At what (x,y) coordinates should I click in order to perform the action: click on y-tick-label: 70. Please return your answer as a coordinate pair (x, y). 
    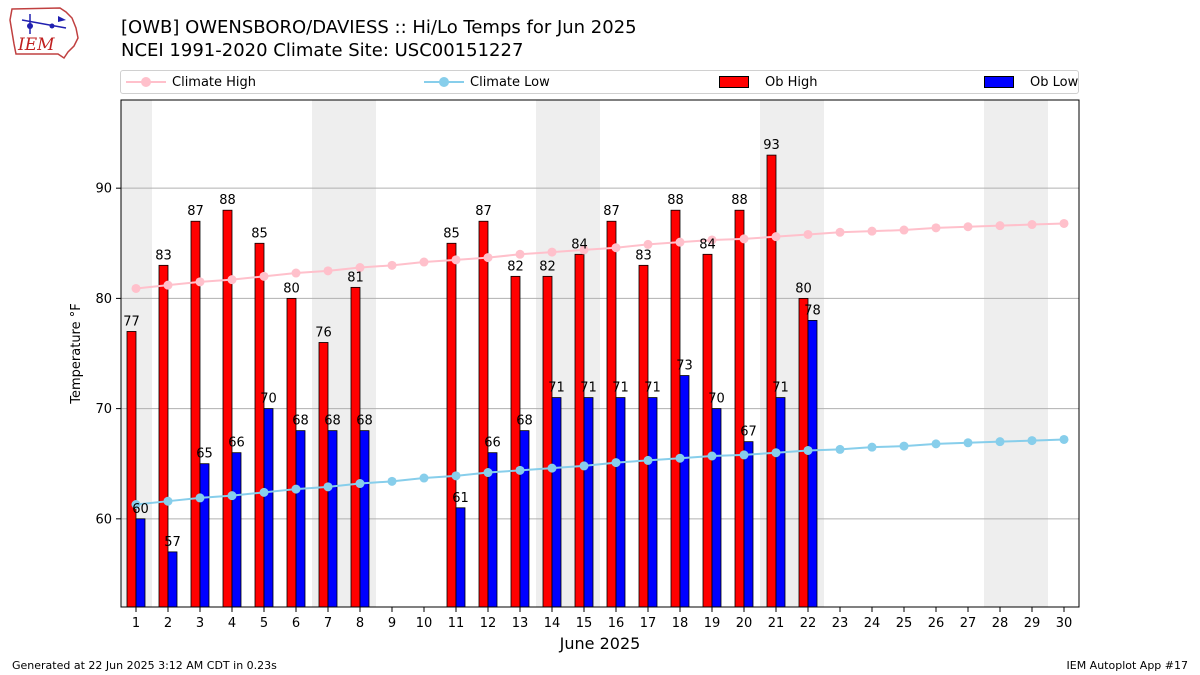
    Looking at the image, I should click on (103, 409).